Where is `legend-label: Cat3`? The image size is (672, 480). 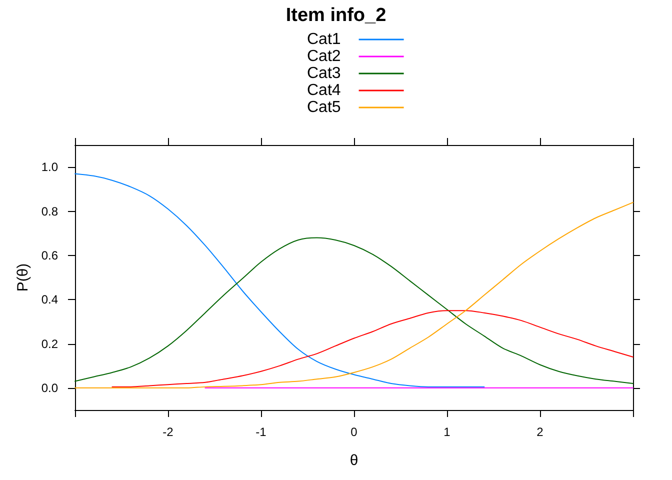
legend-label: Cat3 is located at coordinates (324, 73).